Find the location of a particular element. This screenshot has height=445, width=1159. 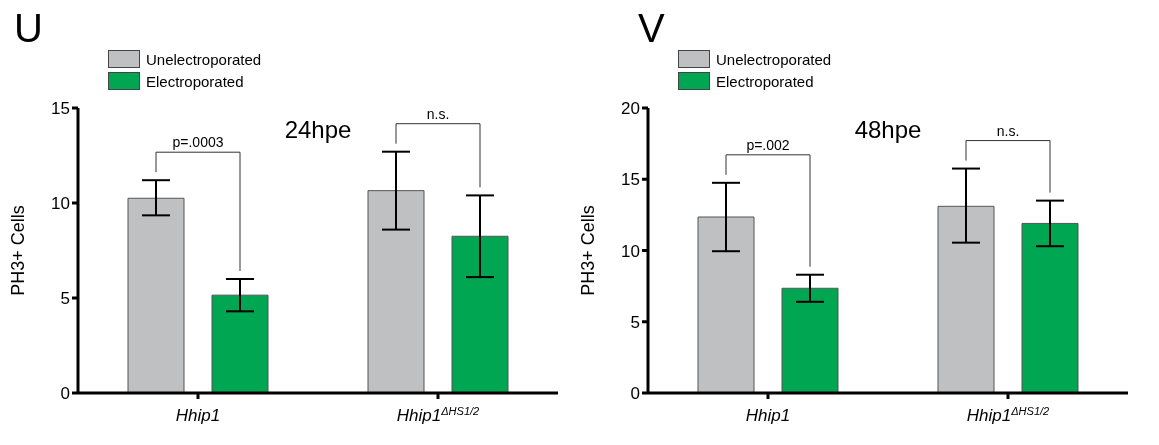

chart-title: 48hpe is located at coordinates (888, 129).